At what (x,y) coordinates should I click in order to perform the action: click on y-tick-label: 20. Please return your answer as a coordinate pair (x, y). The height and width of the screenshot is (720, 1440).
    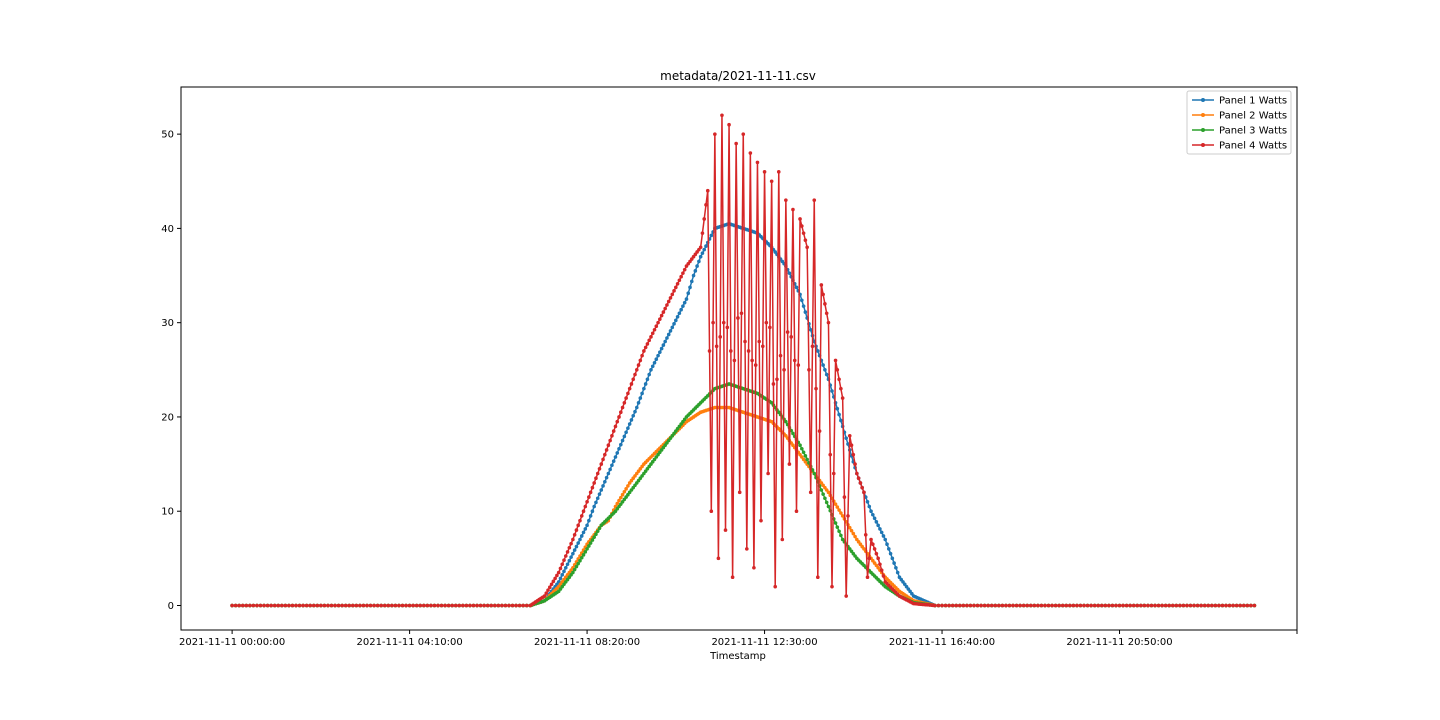
    Looking at the image, I should click on (167, 417).